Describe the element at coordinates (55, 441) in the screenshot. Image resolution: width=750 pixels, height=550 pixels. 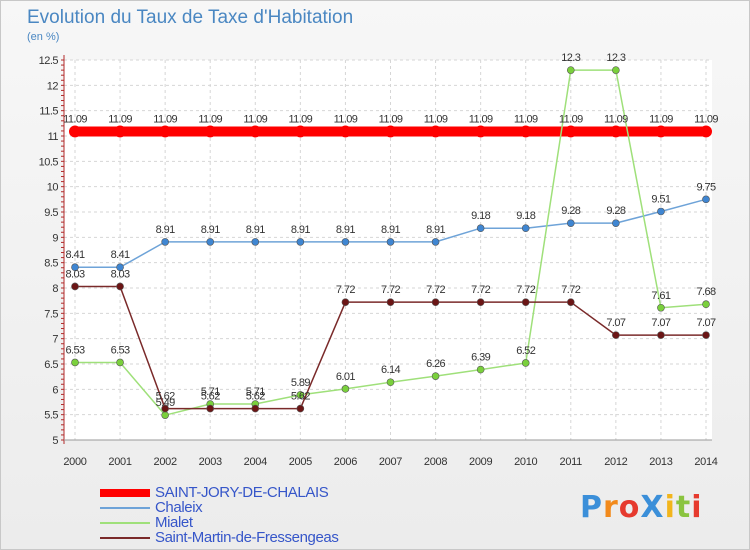
I see `y-tick-label: 5` at that location.